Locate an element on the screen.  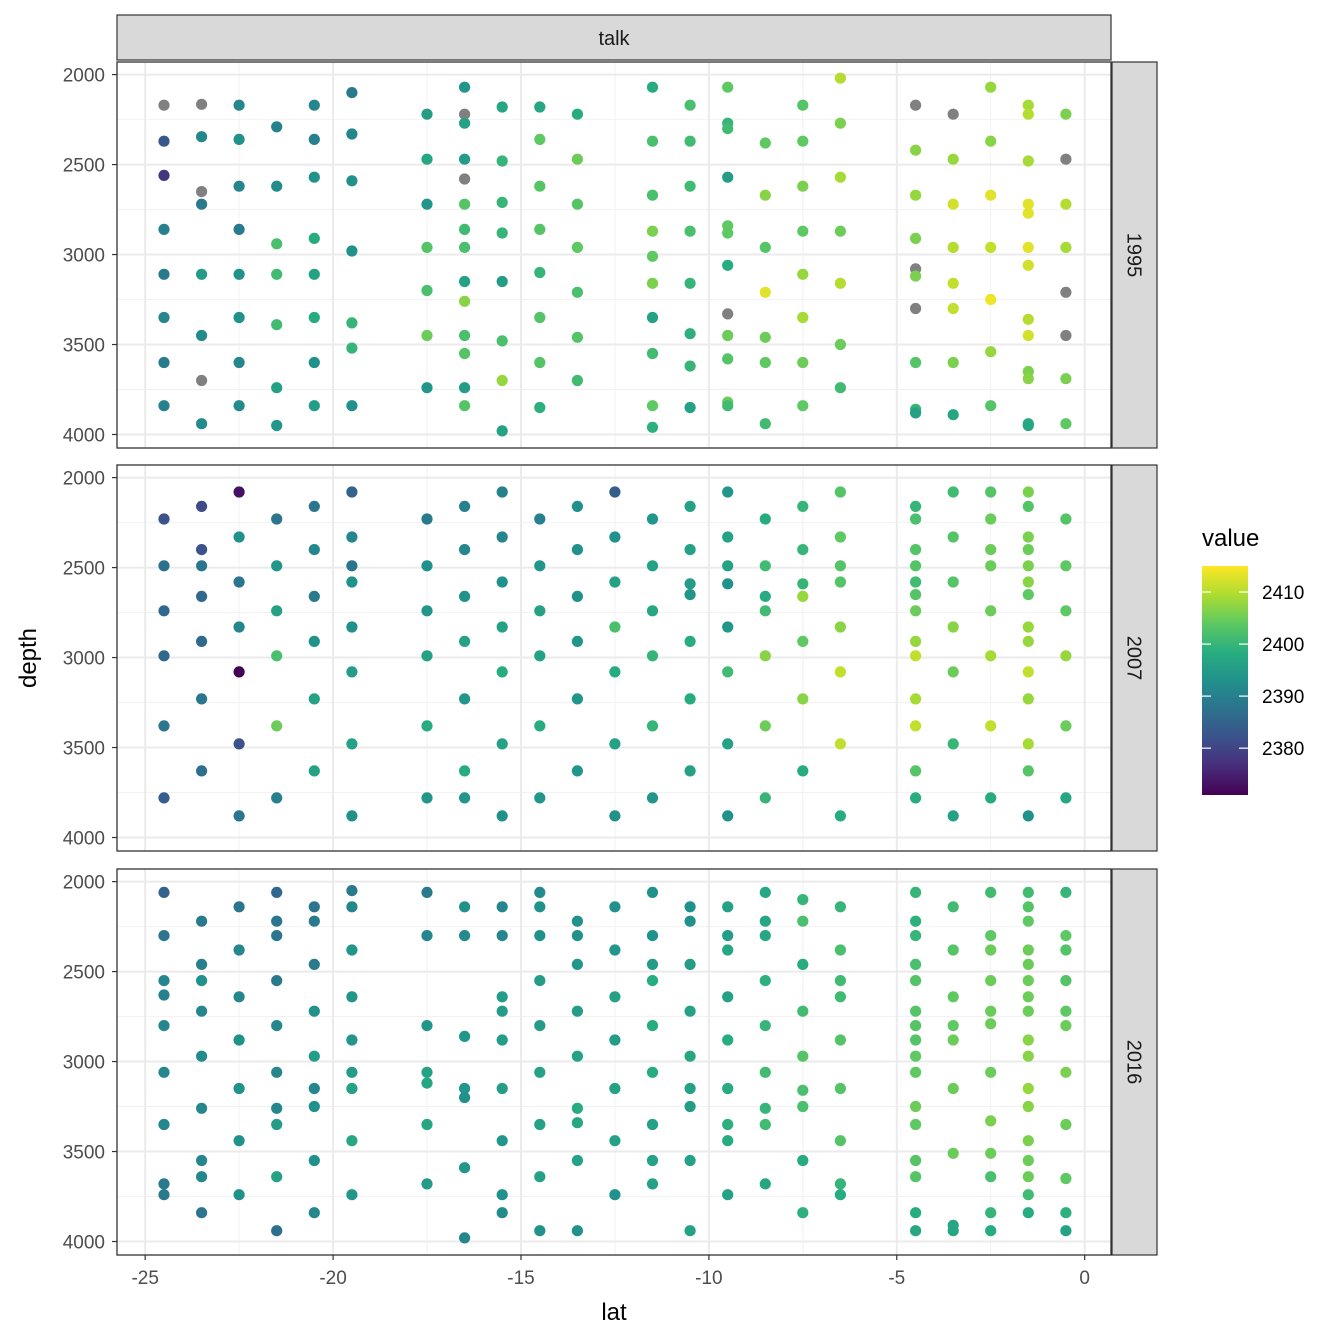
facet-row-strip is located at coordinates (1134, 658).